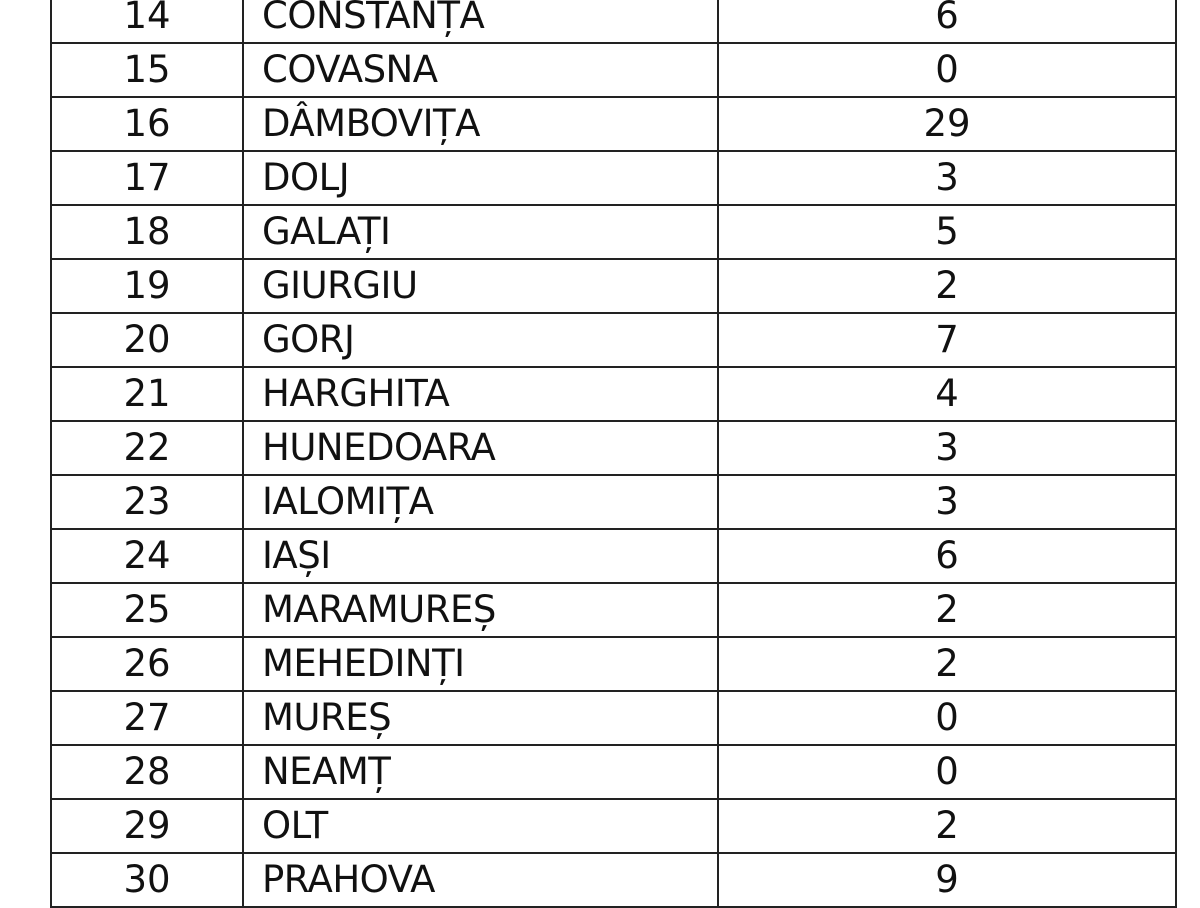 The height and width of the screenshot is (908, 1200). What do you see at coordinates (480, 232) in the screenshot?
I see `county-name-cell: GALAȚI` at bounding box center [480, 232].